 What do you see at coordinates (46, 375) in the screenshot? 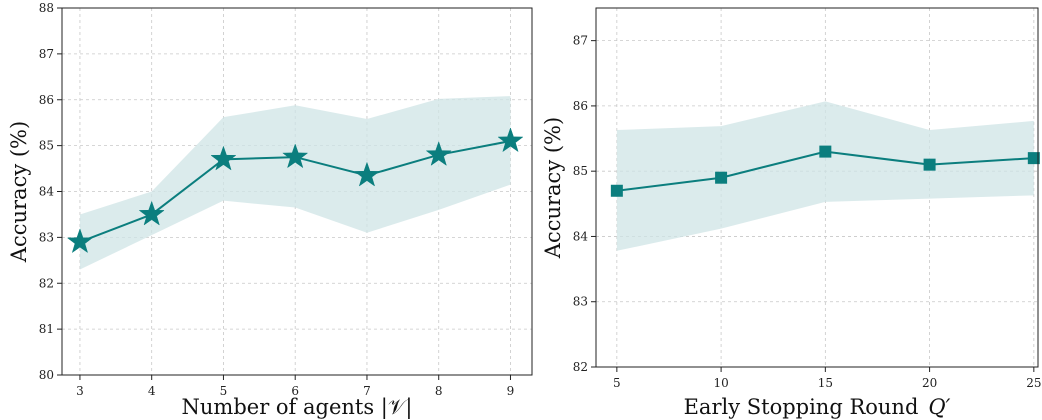
I see `y-tick-label: 80` at bounding box center [46, 375].